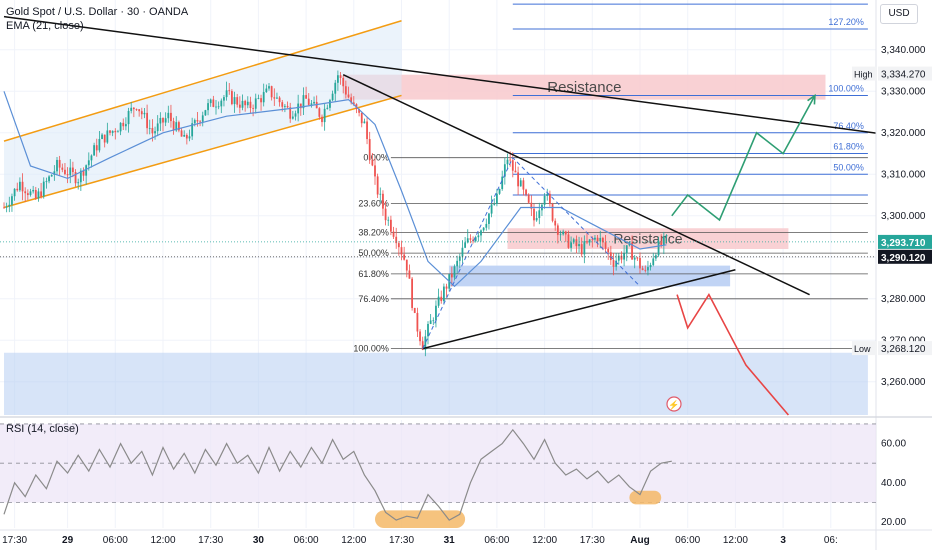 The image size is (932, 550). Describe the element at coordinates (811, 99) in the screenshot. I see `projection-bull-arrowhead` at that location.